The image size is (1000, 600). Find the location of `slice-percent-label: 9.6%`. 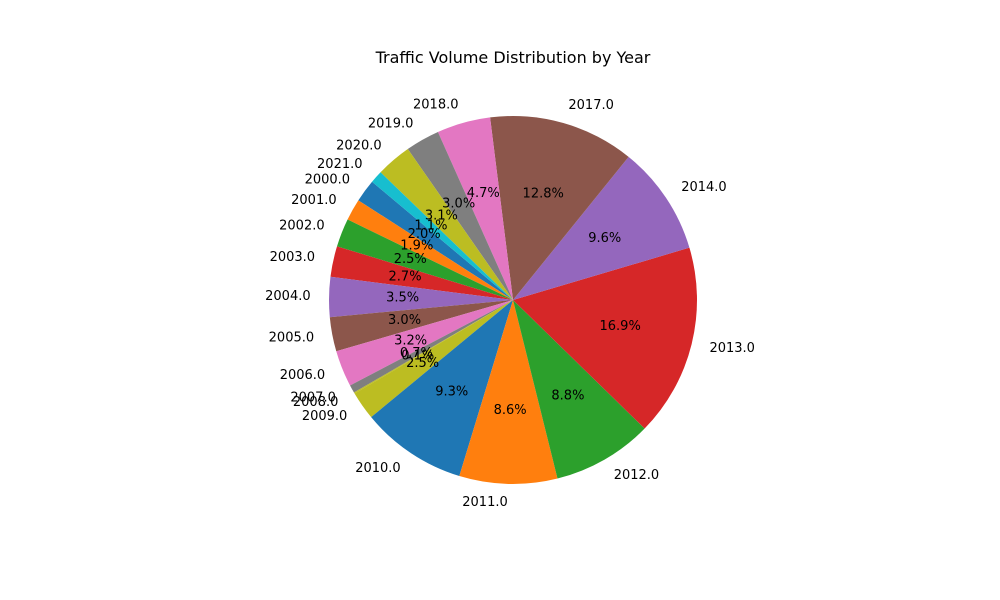

slice-percent-label: 9.6% is located at coordinates (604, 238).